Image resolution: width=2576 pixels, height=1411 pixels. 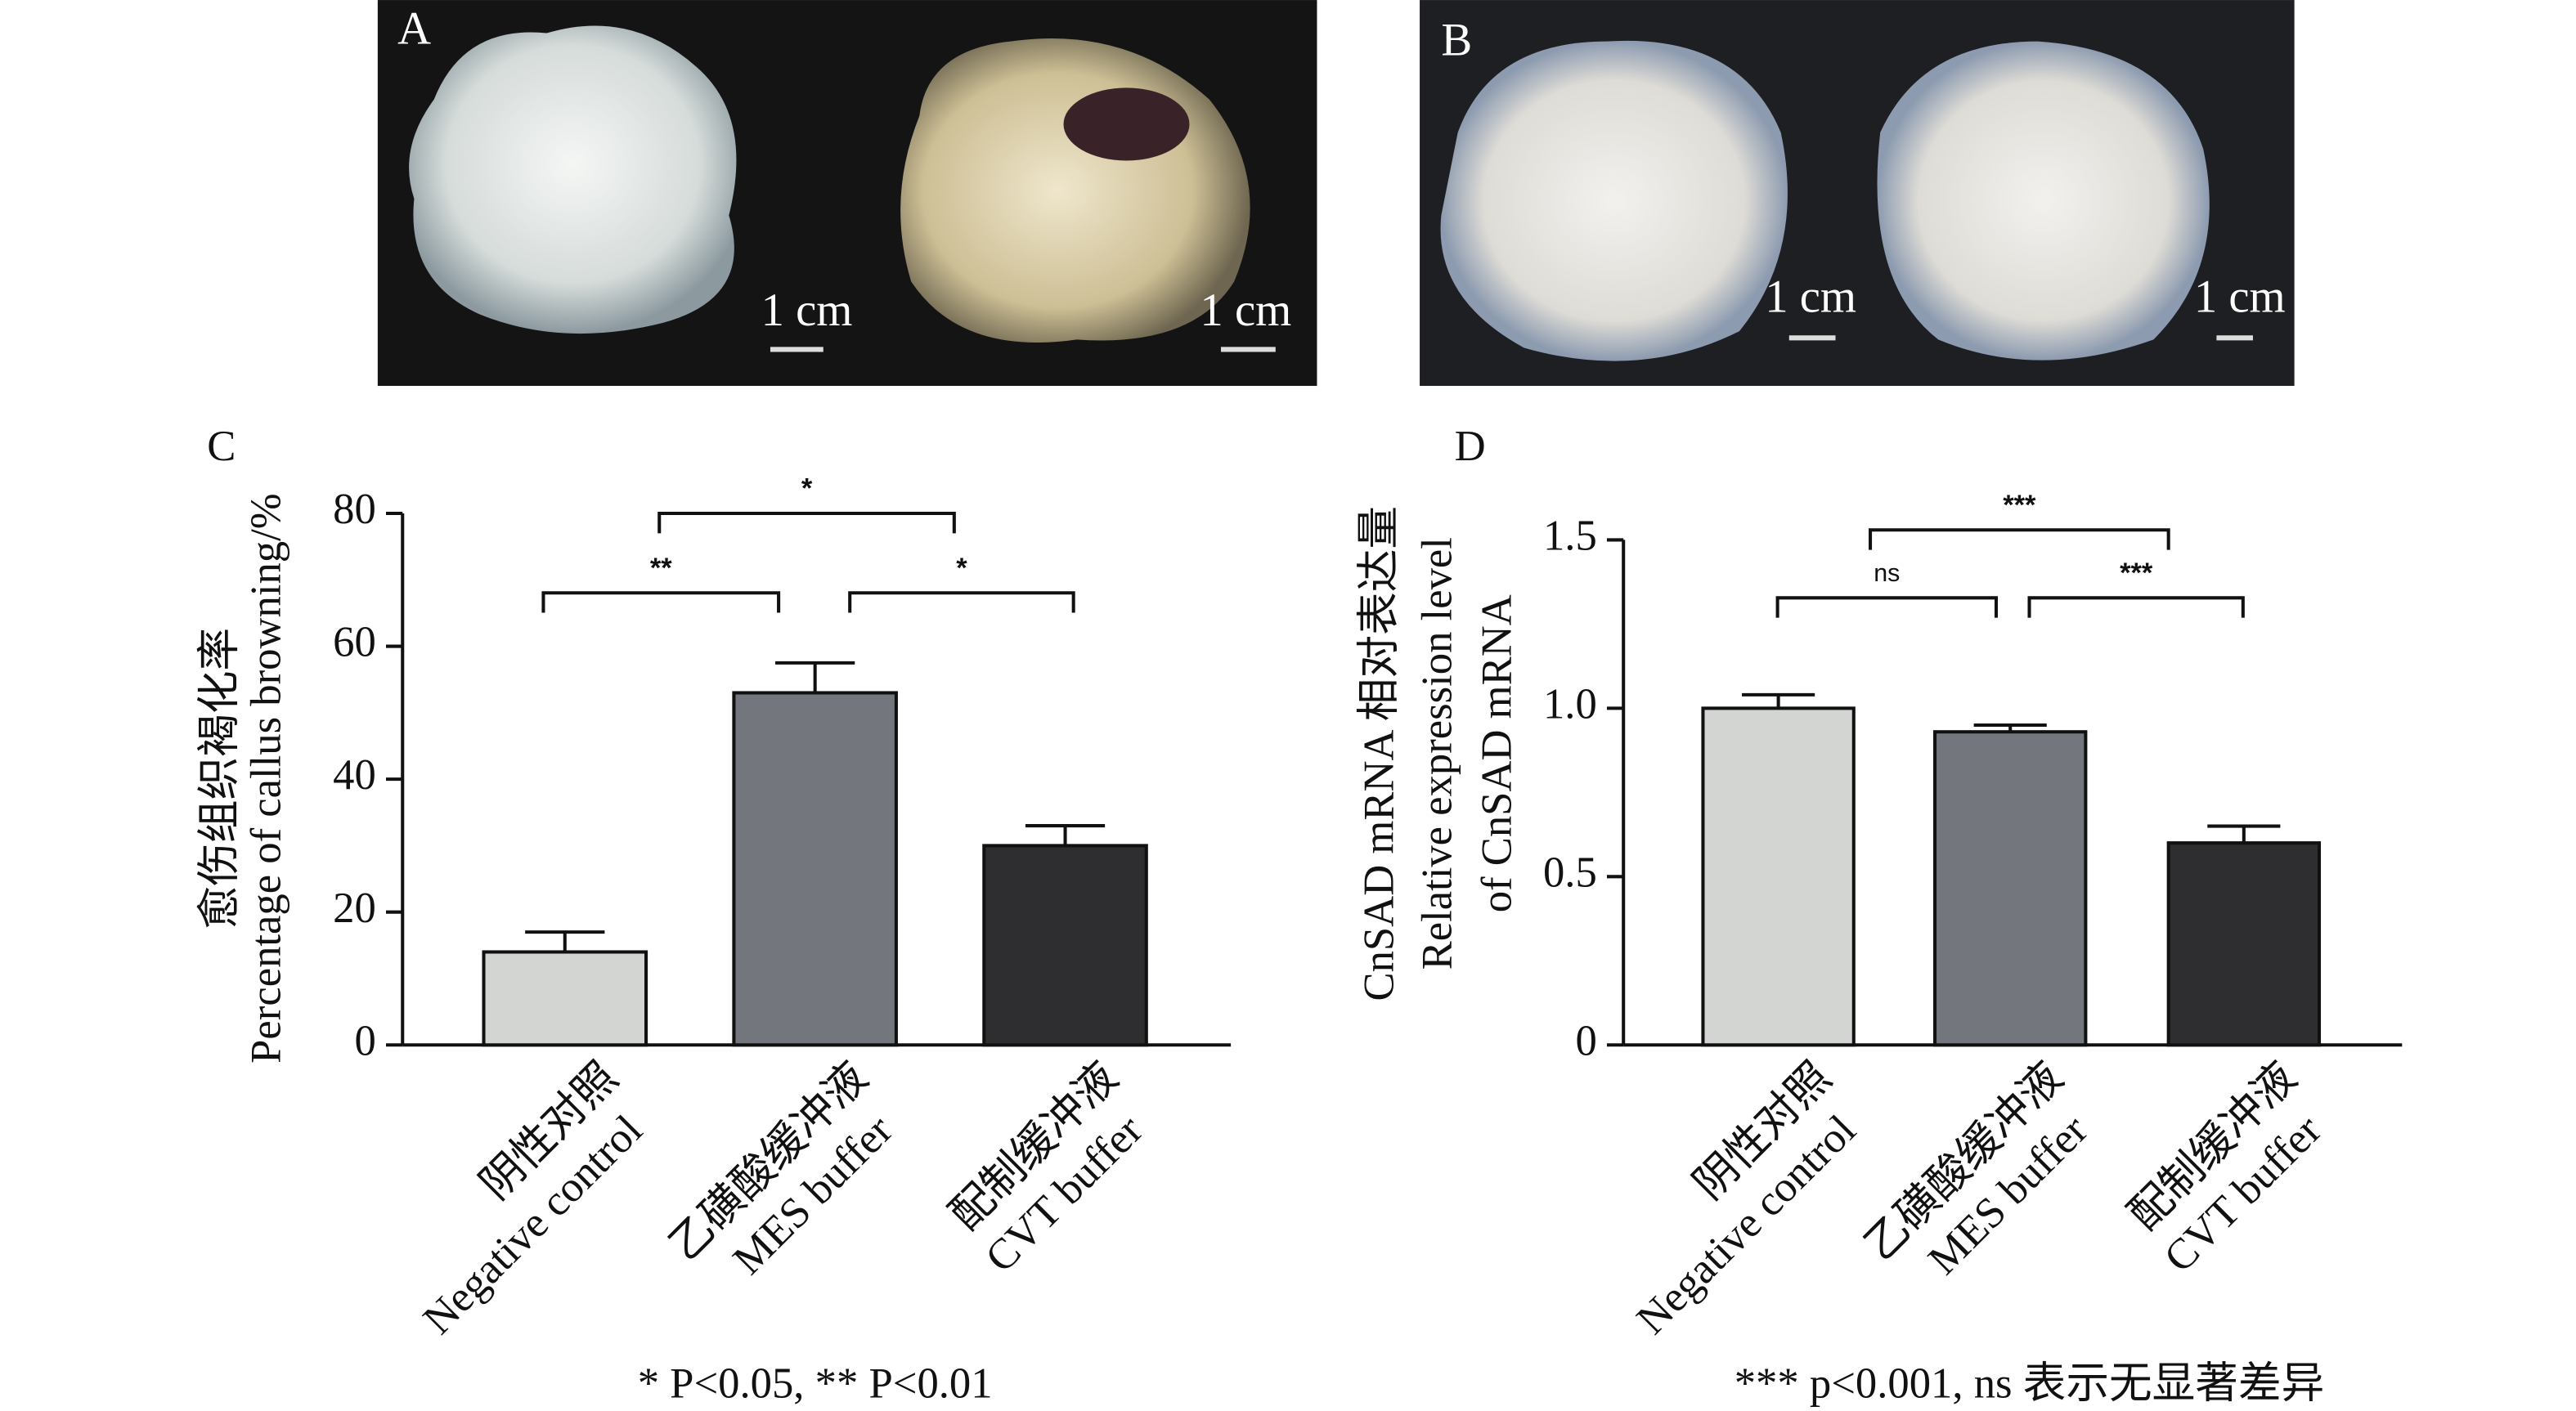 What do you see at coordinates (1470, 446) in the screenshot?
I see `panel-label: D` at bounding box center [1470, 446].